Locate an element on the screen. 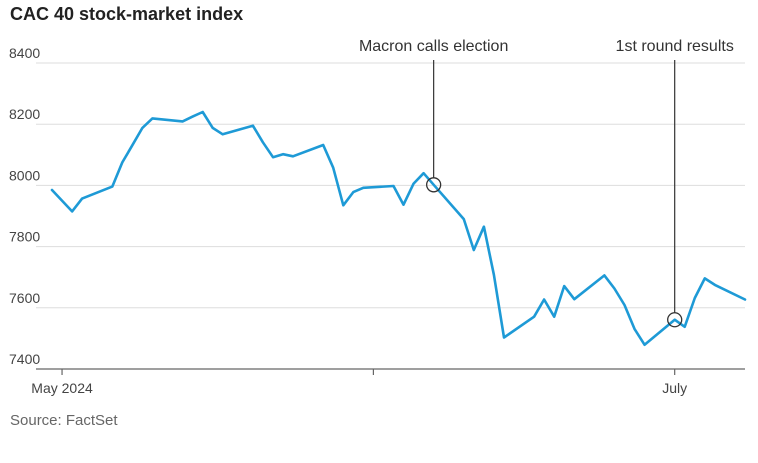 Image resolution: width=758 pixels, height=463 pixels. x-tick-label: May 2024 is located at coordinates (62, 388).